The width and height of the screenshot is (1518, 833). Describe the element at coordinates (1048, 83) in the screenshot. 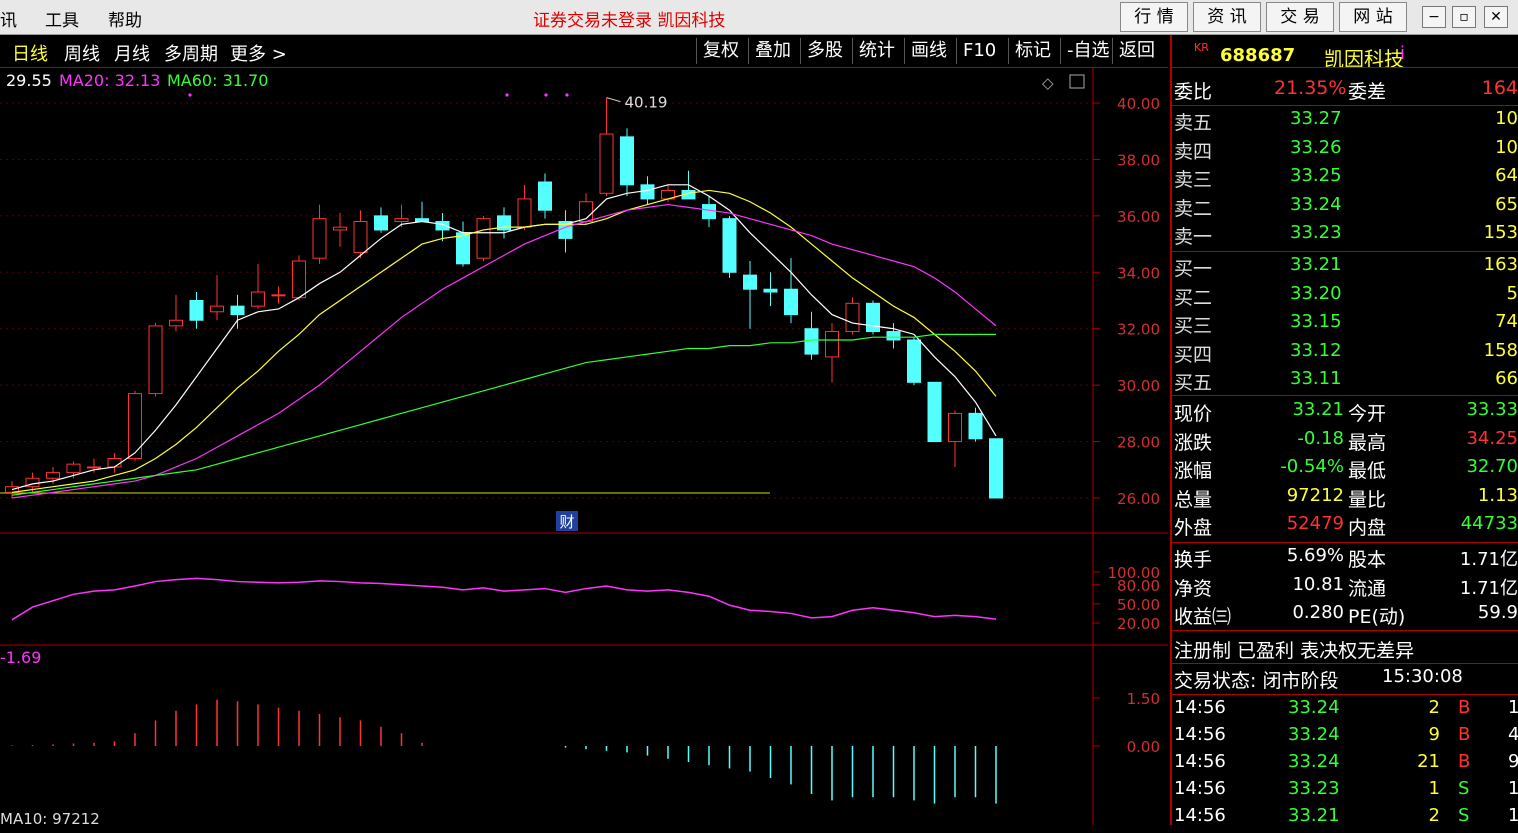

I see `icon: ◇` at that location.